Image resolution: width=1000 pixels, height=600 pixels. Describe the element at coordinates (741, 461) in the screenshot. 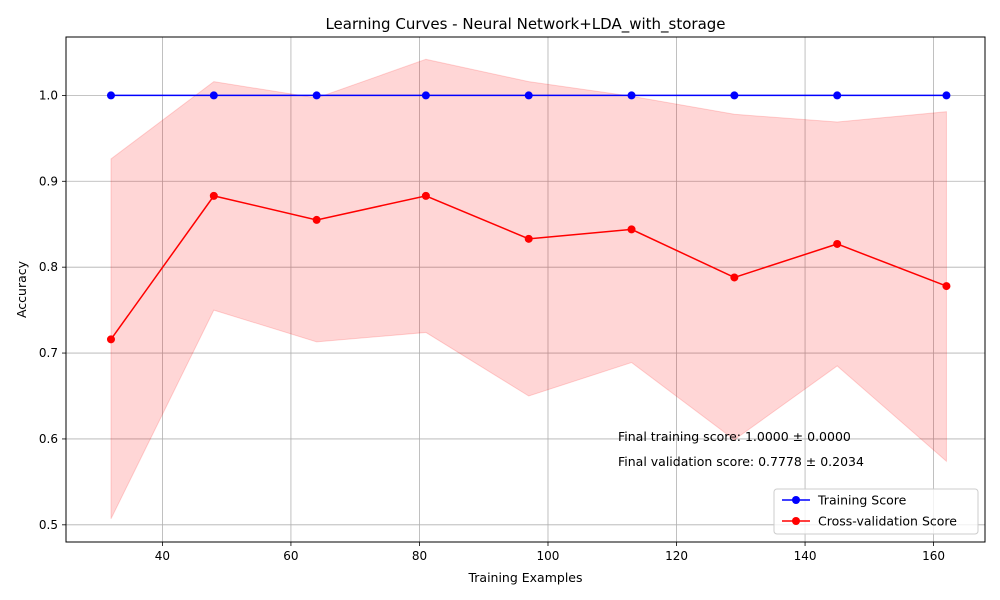

I see `final-validation-score-annotation: Final validation score: 0.7778 ± 0.2034` at that location.